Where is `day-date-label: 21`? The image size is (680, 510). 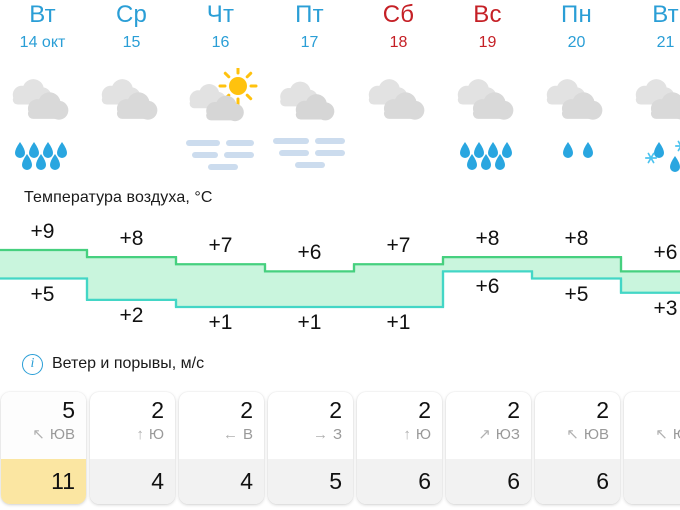 day-date-label: 21 is located at coordinates (665, 42).